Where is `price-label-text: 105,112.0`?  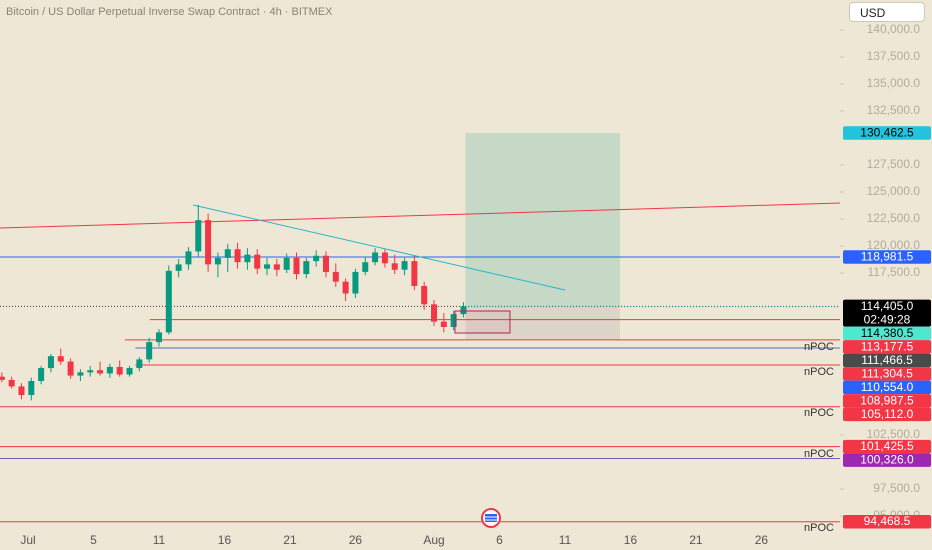
price-label-text: 105,112.0 is located at coordinates (887, 414).